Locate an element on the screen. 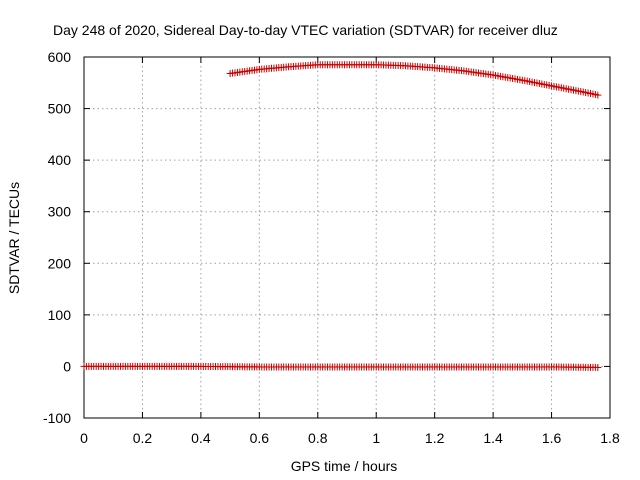 The height and width of the screenshot is (480, 640). x-tick-label: 1.8 is located at coordinates (610, 438).